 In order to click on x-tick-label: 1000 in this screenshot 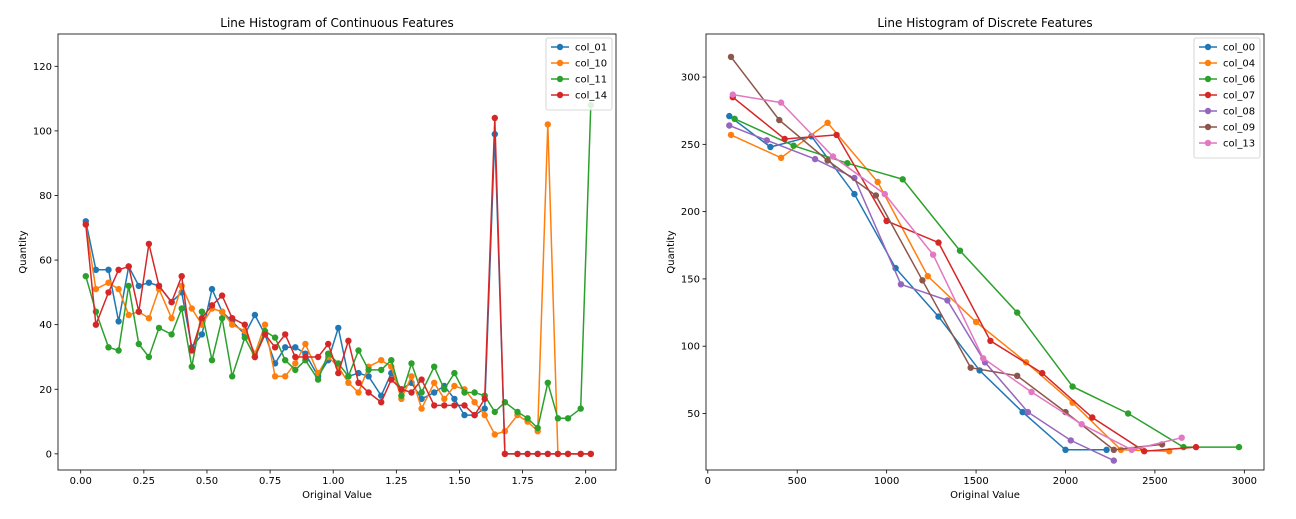, I will do `click(886, 481)`.